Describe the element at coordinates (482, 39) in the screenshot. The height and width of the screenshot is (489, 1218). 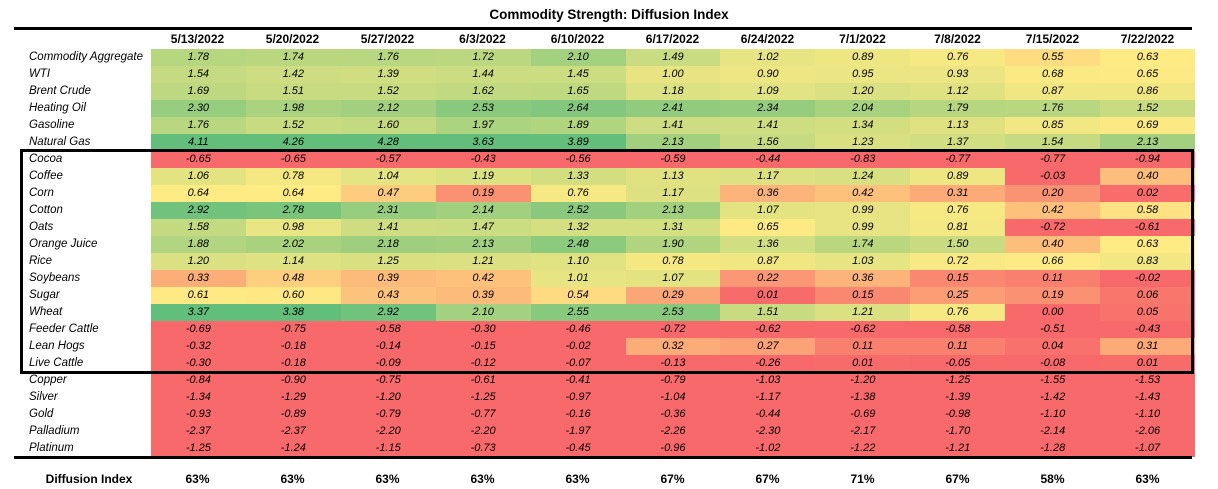
I see `column-header: 6/3/2022` at that location.